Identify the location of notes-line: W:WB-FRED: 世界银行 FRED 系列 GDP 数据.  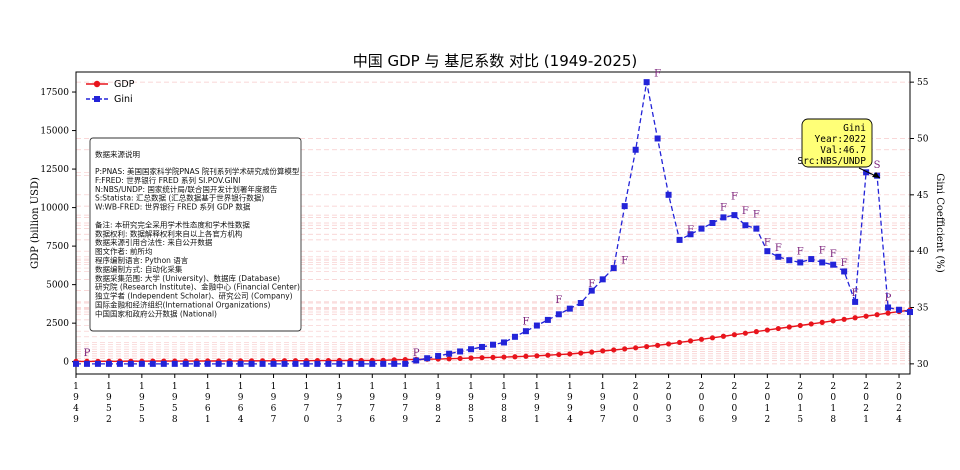
(173, 207).